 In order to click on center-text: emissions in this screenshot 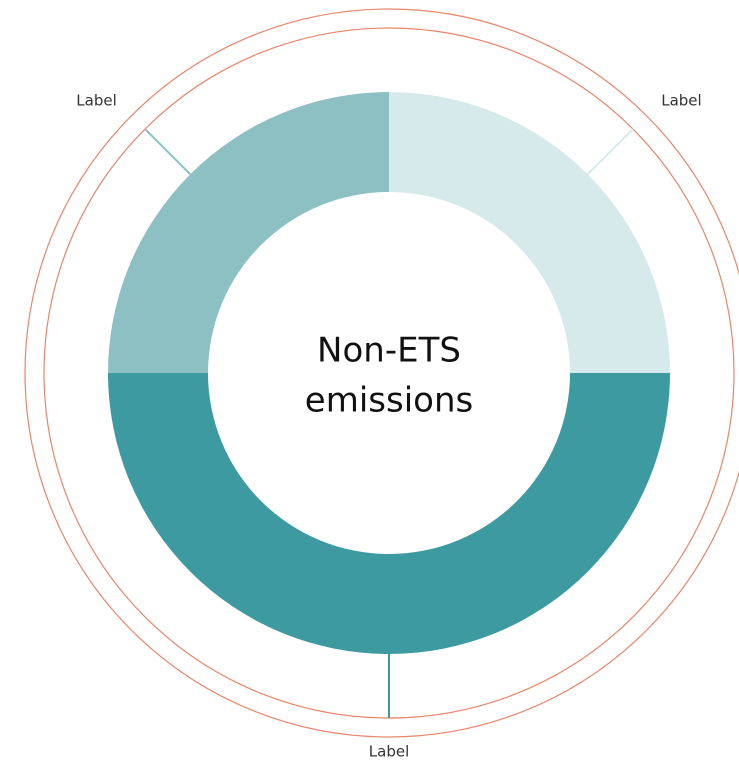, I will do `click(389, 401)`.